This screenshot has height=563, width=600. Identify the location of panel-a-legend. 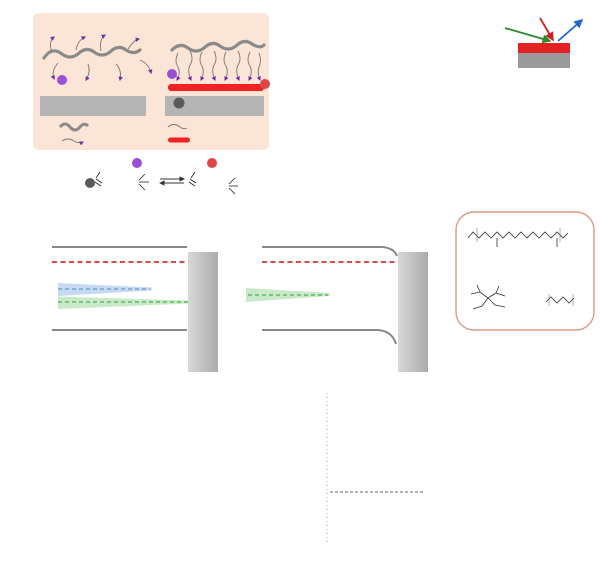
(124, 134).